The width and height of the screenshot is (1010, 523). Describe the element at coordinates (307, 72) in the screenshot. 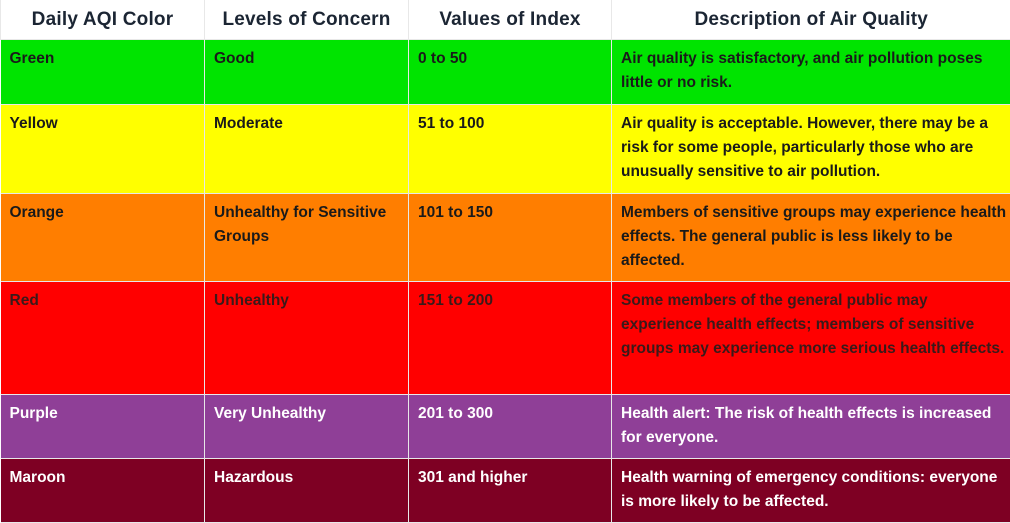

I see `concern-cell: Good` at that location.